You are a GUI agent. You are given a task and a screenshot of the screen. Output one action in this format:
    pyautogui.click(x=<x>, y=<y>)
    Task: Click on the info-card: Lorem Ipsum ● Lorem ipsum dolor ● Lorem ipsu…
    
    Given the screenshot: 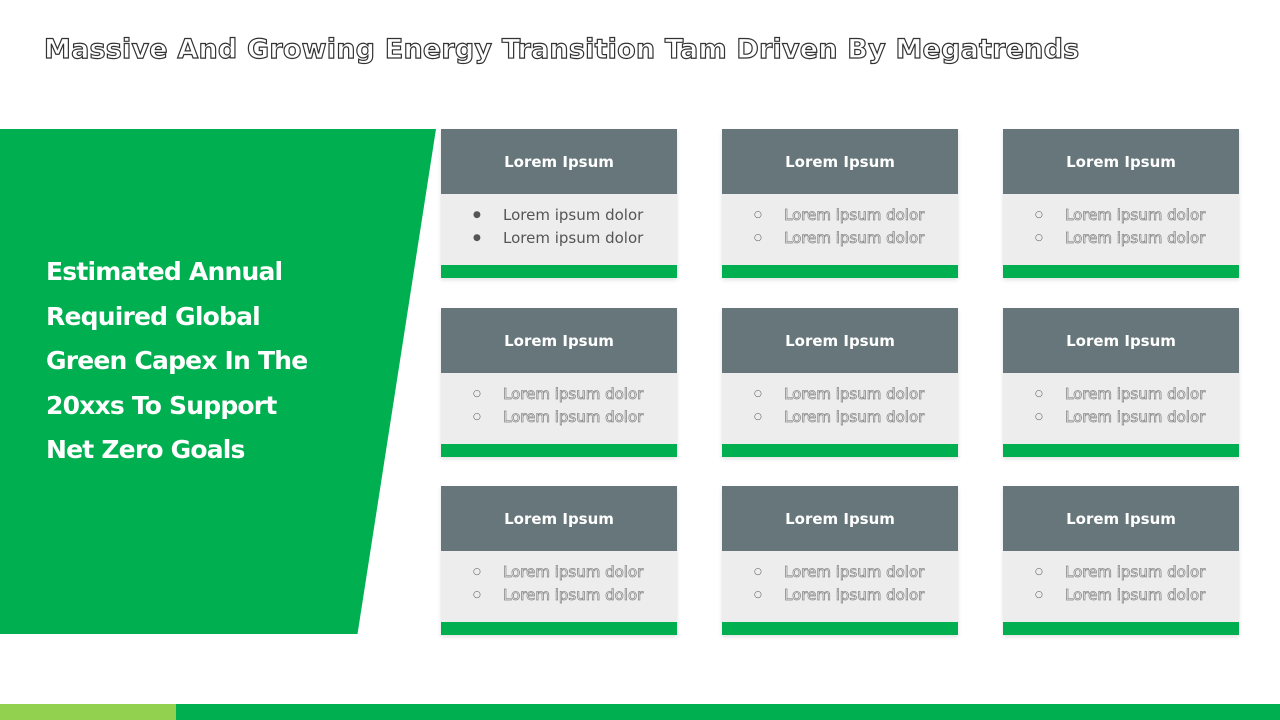 What is the action you would take?
    pyautogui.click(x=559, y=203)
    